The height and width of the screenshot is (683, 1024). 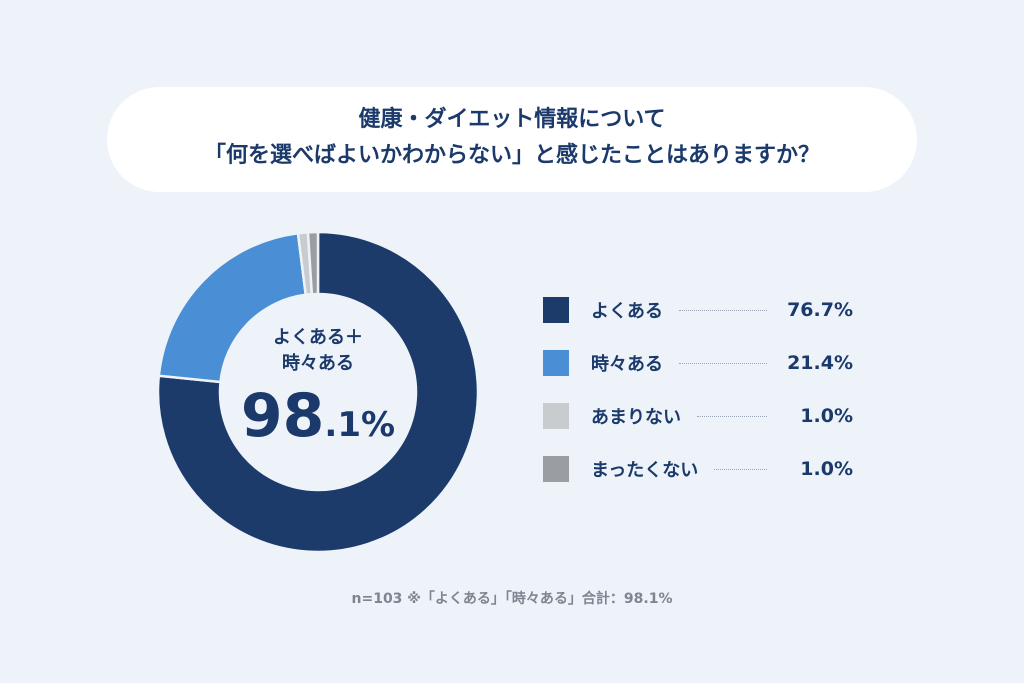 I want to click on legend-item: まったくない 1.0%, so click(x=698, y=469).